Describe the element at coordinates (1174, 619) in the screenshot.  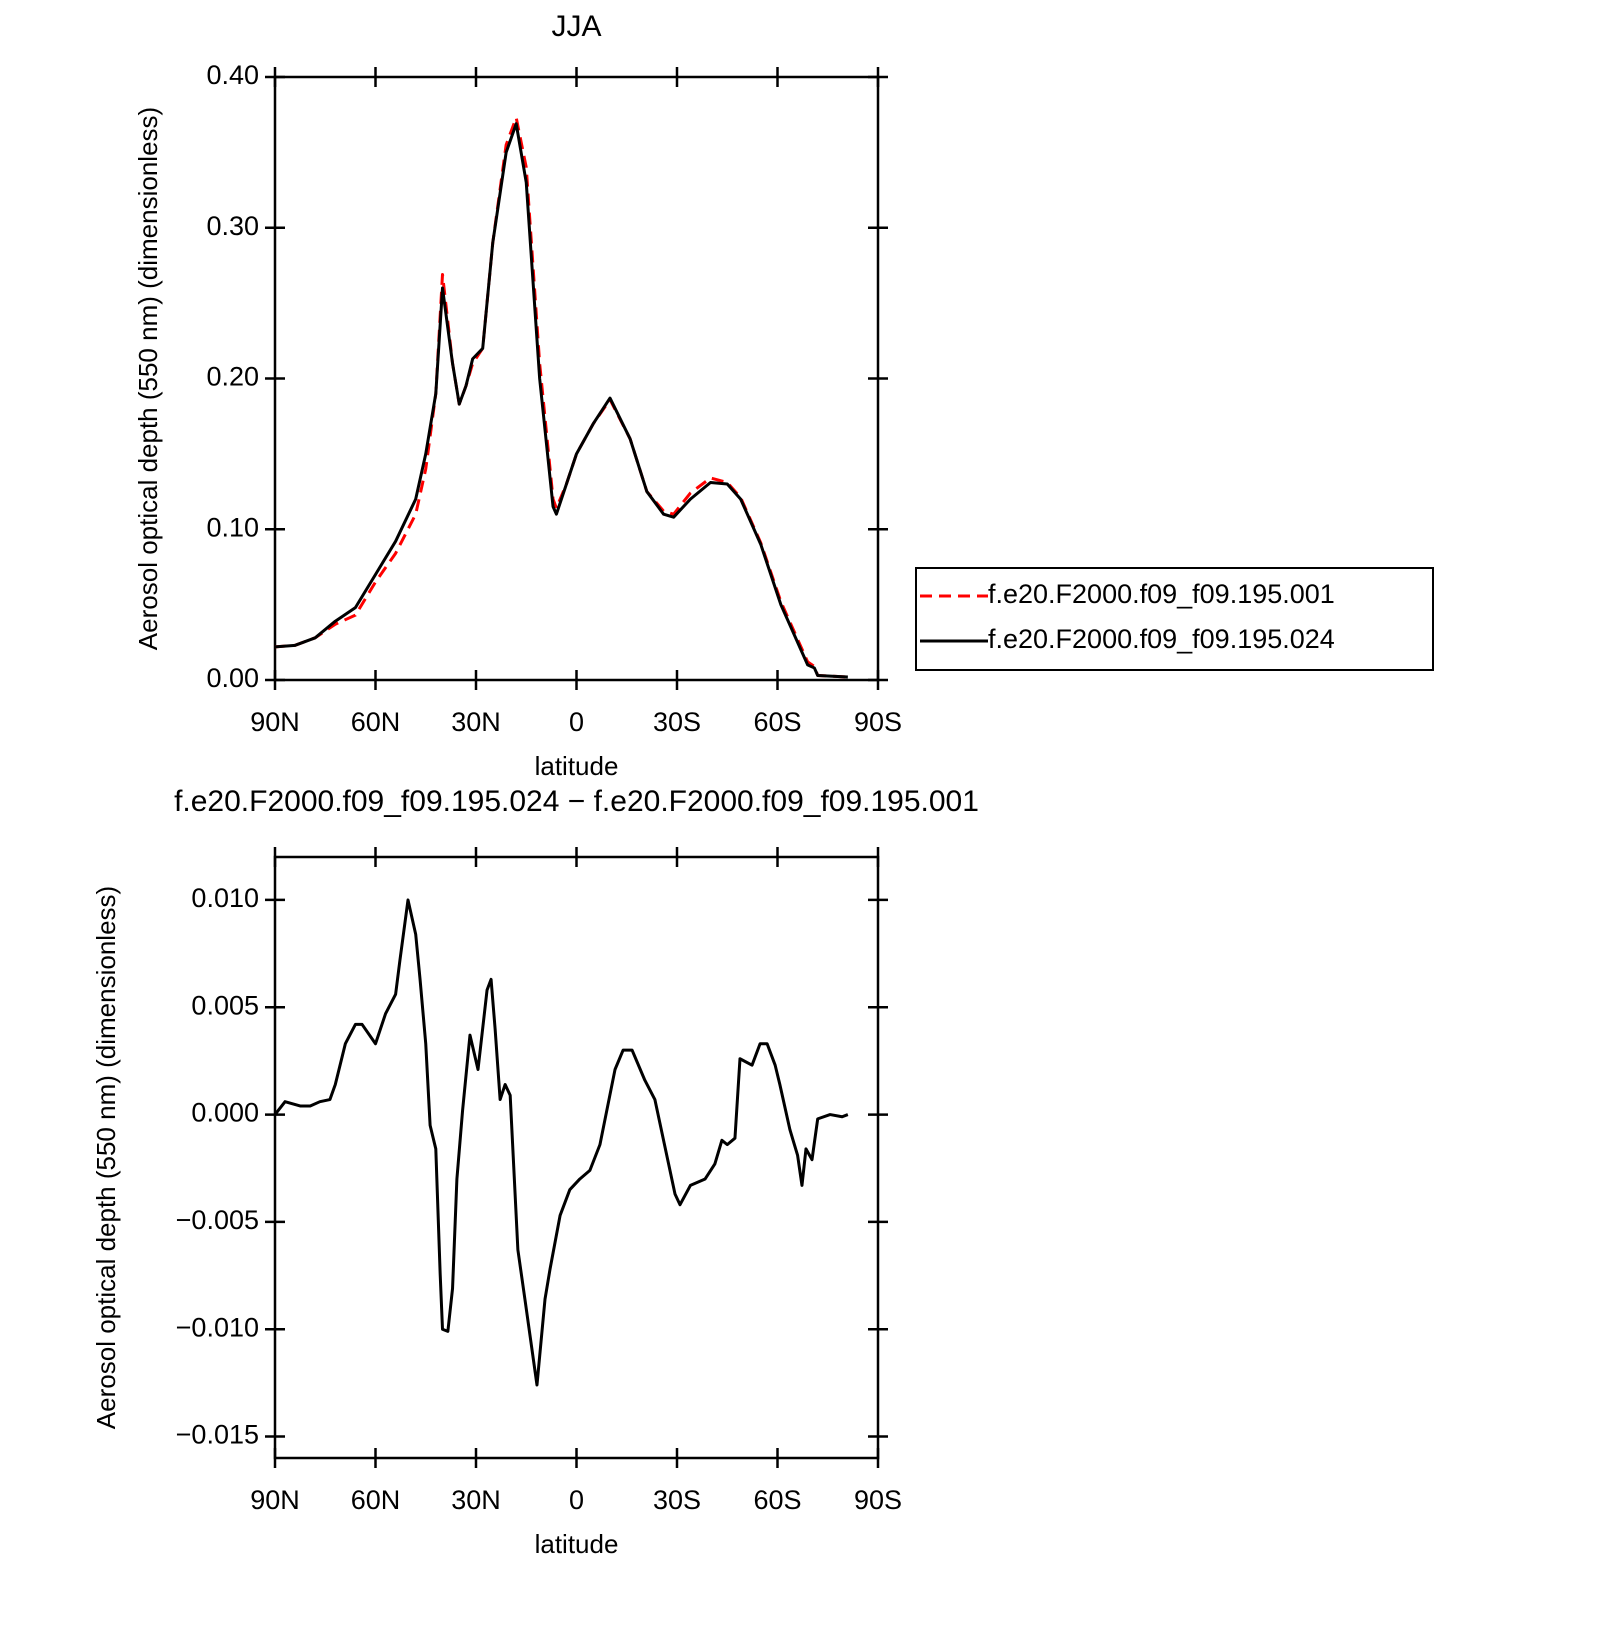
I see `legend-box` at that location.